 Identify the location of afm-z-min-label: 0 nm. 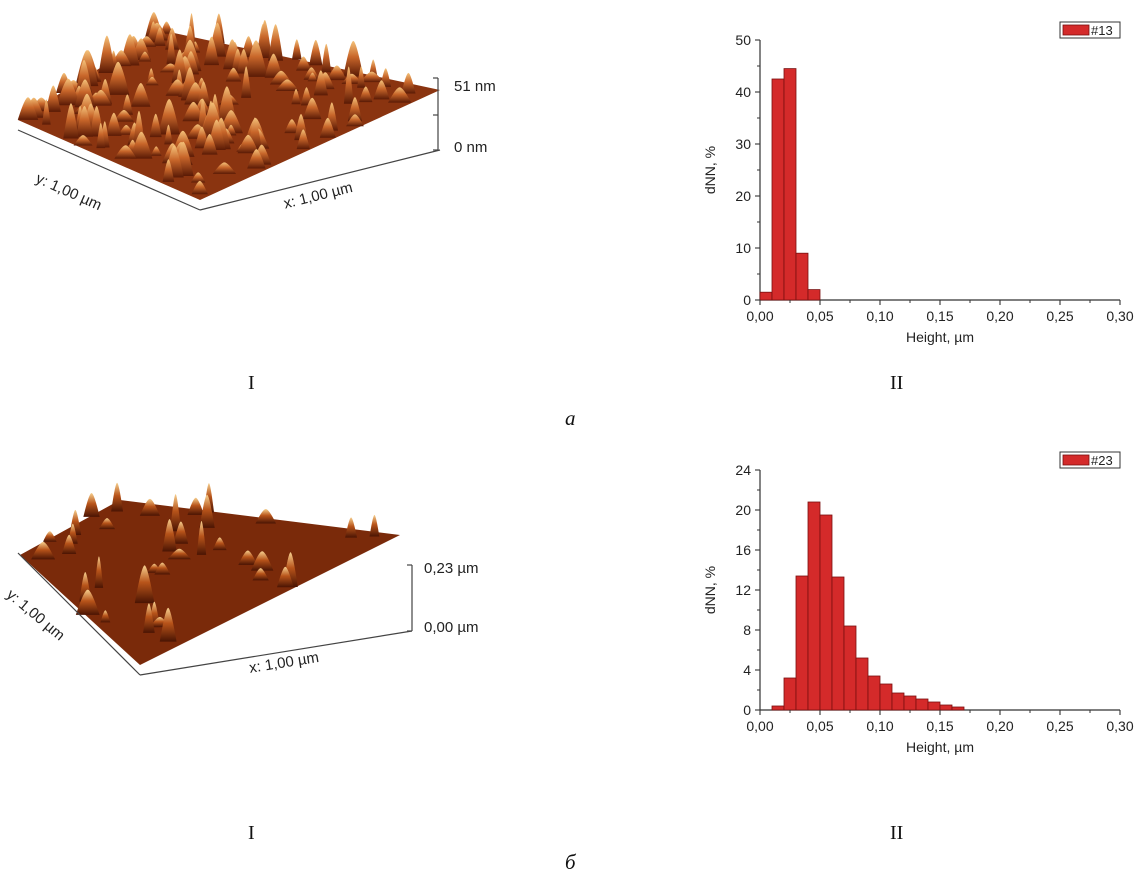
(470, 147).